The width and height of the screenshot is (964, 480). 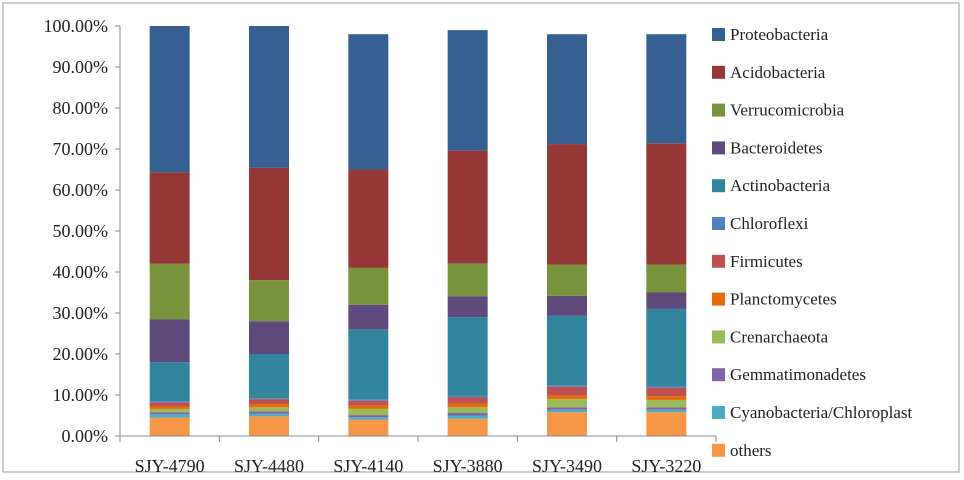 What do you see at coordinates (778, 72) in the screenshot?
I see `legend-label: Acidobacteria` at bounding box center [778, 72].